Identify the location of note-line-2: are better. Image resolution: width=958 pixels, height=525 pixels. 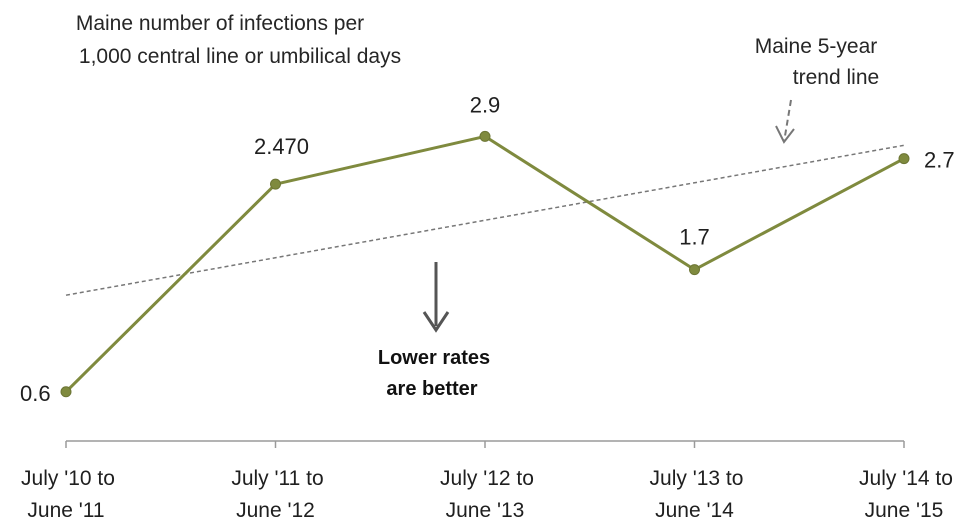
(431, 389).